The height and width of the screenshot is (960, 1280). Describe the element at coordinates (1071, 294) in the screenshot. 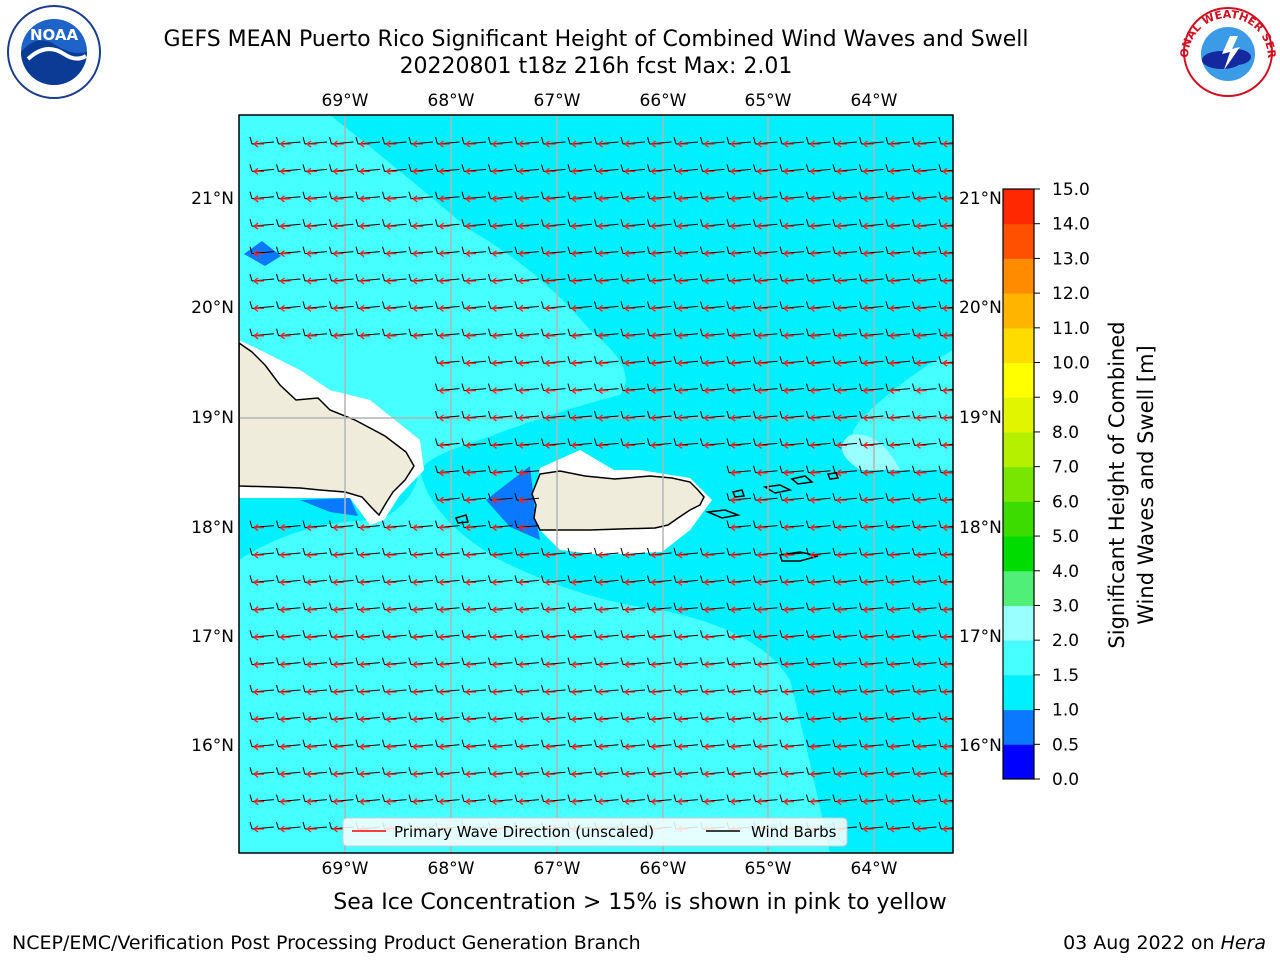

I see `colorbar-tick-label: 12.0` at that location.